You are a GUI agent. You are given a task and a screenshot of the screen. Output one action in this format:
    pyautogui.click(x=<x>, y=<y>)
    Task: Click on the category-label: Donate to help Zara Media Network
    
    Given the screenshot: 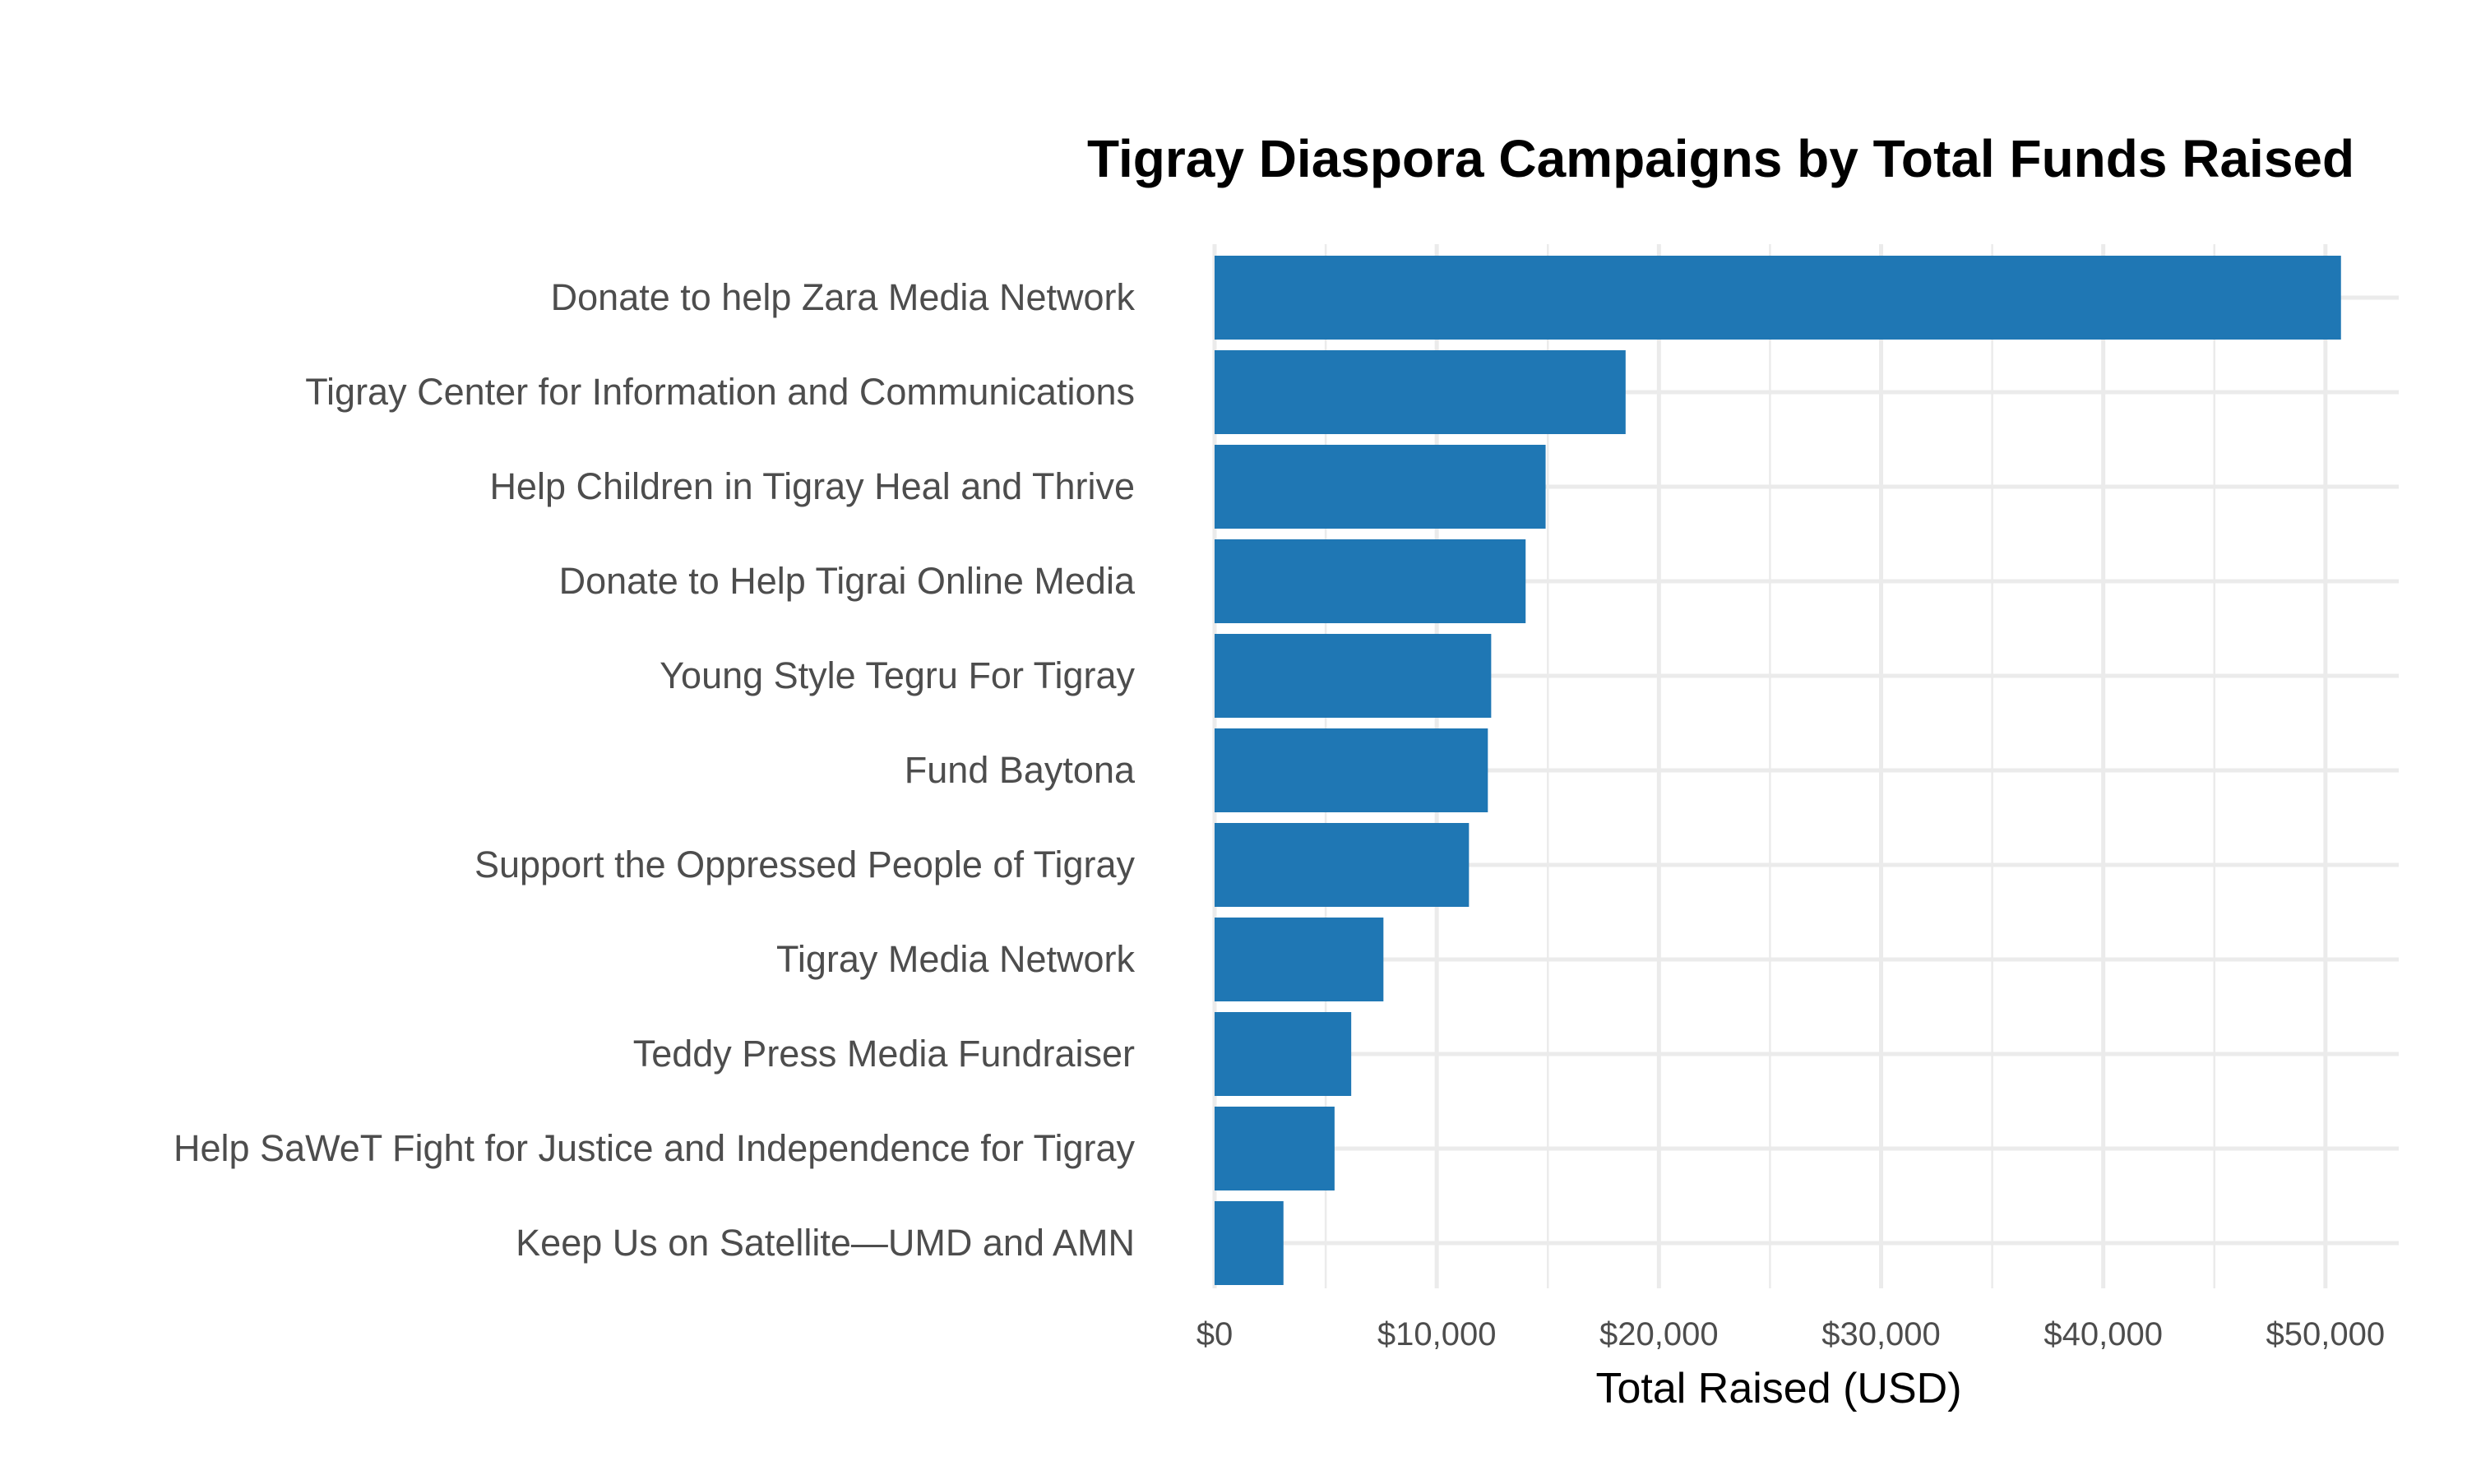 What is the action you would take?
    pyautogui.click(x=843, y=297)
    